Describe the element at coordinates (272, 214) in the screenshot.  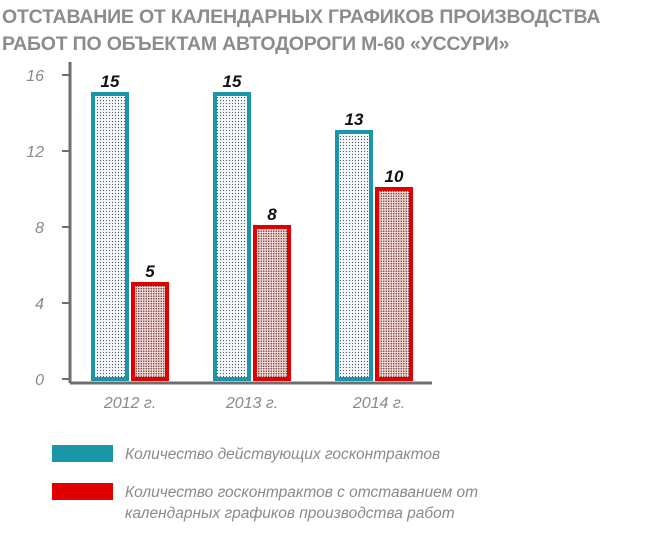
I see `data-label: 8` at that location.